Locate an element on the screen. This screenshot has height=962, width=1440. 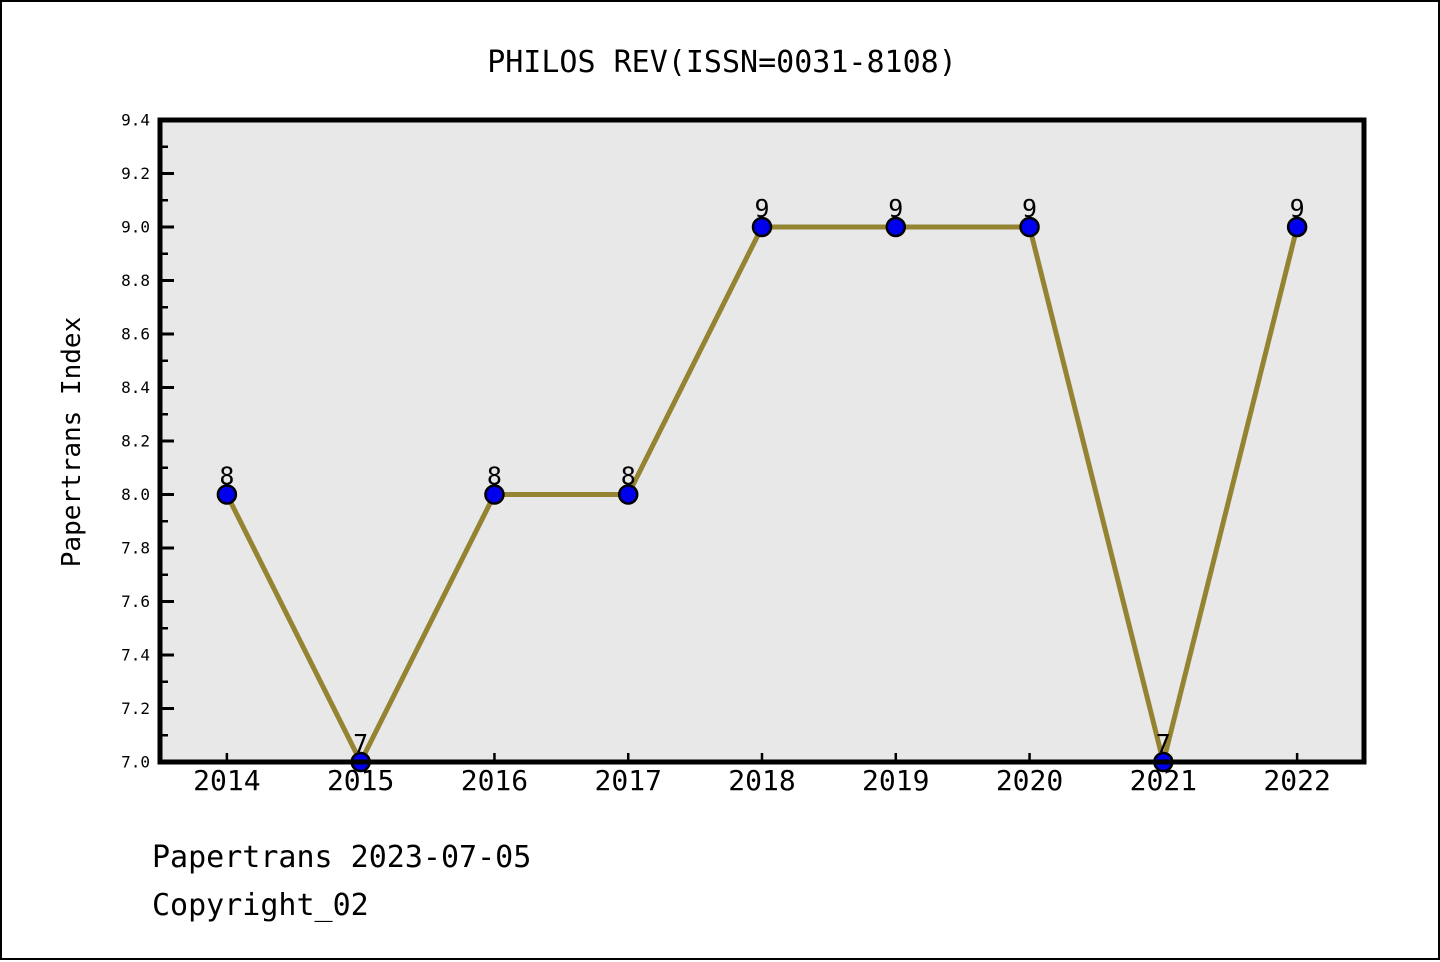
y-tick-label: 9.4 is located at coordinates (135, 120).